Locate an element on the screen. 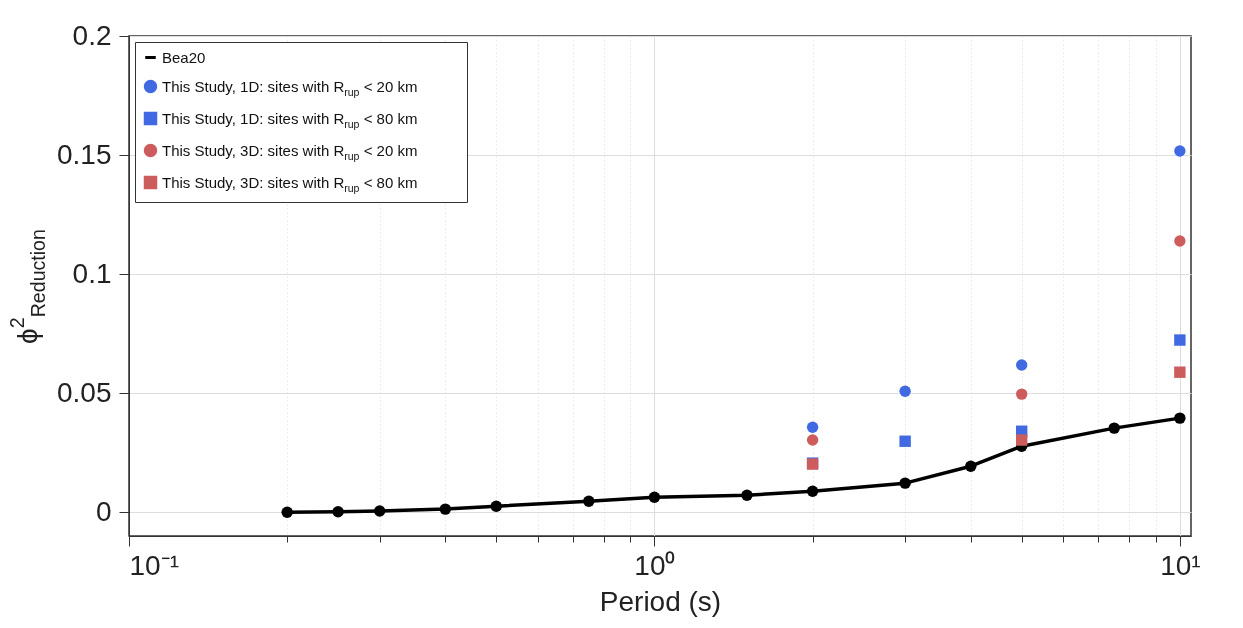  x-tick-label: 10⁰ is located at coordinates (655, 565).